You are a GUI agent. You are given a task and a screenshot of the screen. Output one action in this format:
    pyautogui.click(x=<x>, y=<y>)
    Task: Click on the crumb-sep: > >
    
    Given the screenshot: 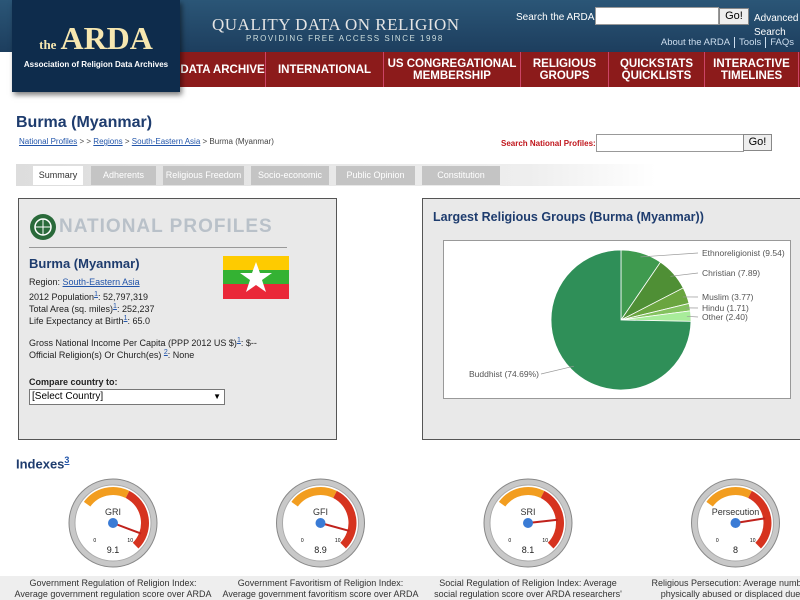 What is the action you would take?
    pyautogui.click(x=85, y=141)
    